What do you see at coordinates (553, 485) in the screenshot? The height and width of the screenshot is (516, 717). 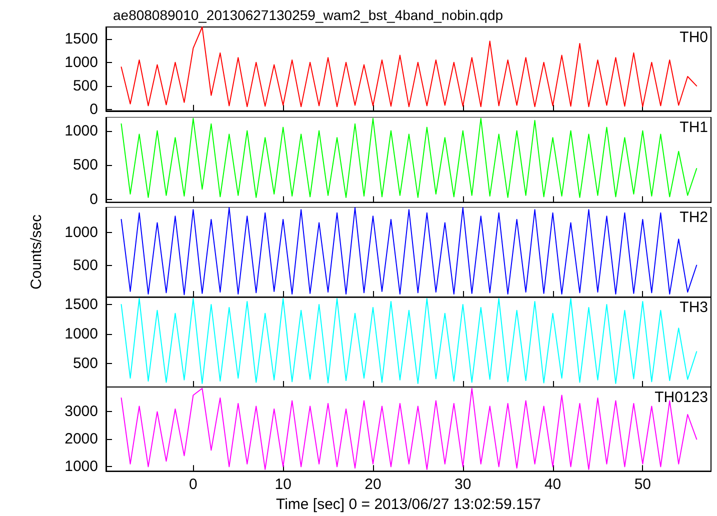 I see `x-tick-label: 40` at bounding box center [553, 485].